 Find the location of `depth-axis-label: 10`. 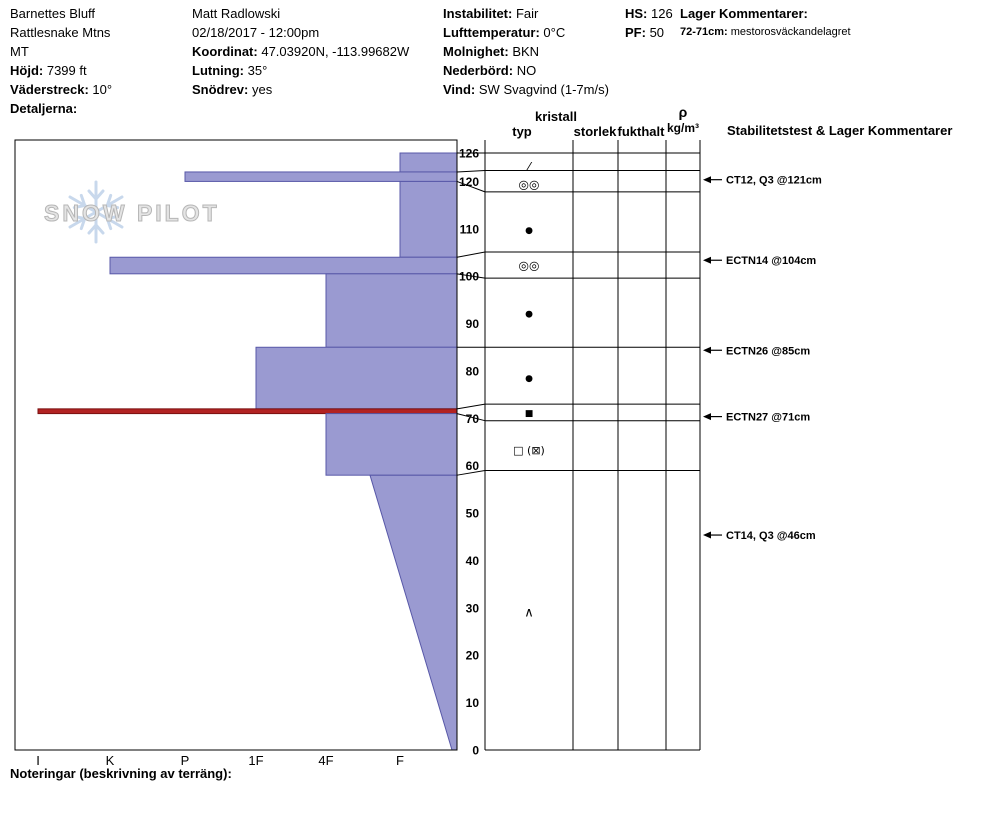

depth-axis-label: 10 is located at coordinates (473, 703).